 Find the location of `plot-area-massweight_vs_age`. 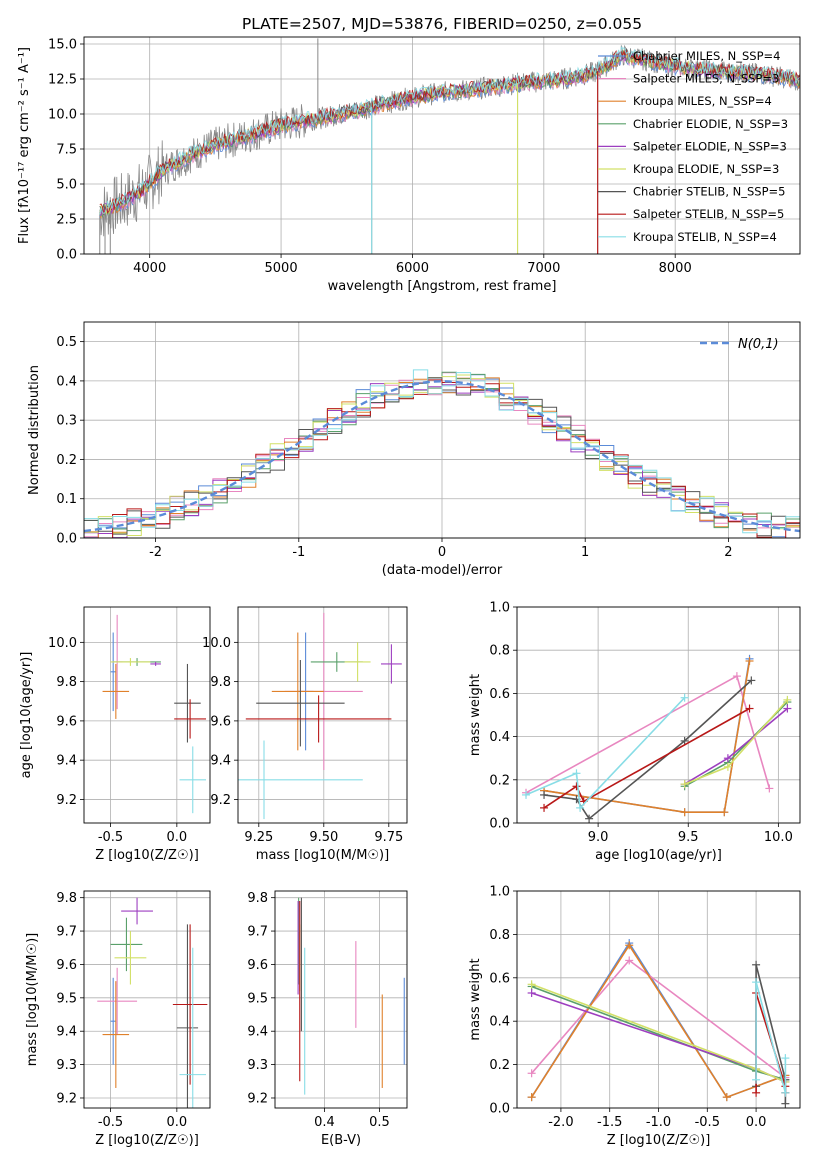

plot-area-massweight_vs_age is located at coordinates (657, 738).